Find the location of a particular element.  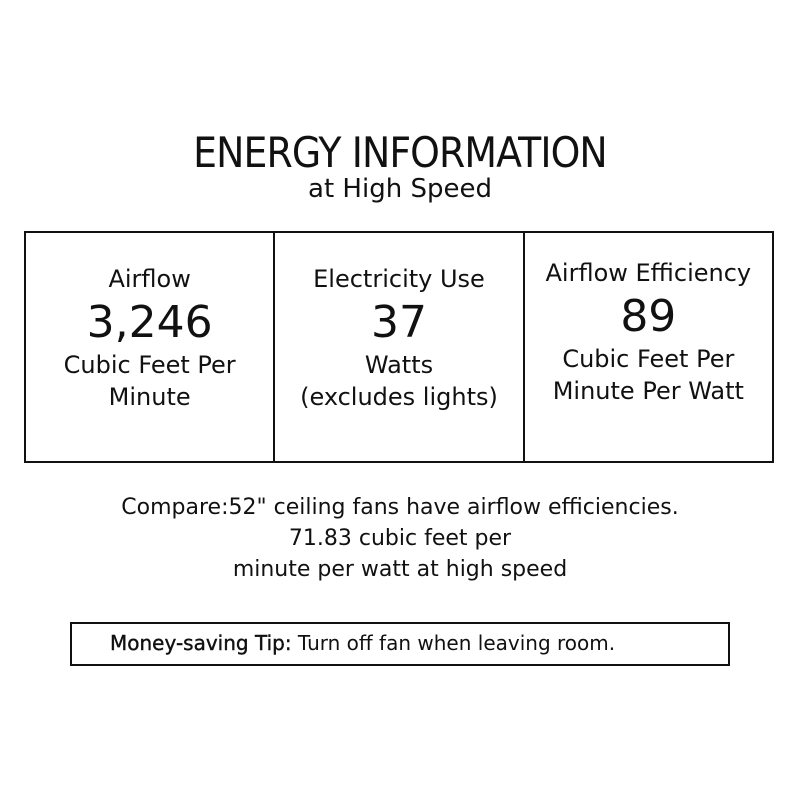

cell-value: 37 is located at coordinates (398, 322).